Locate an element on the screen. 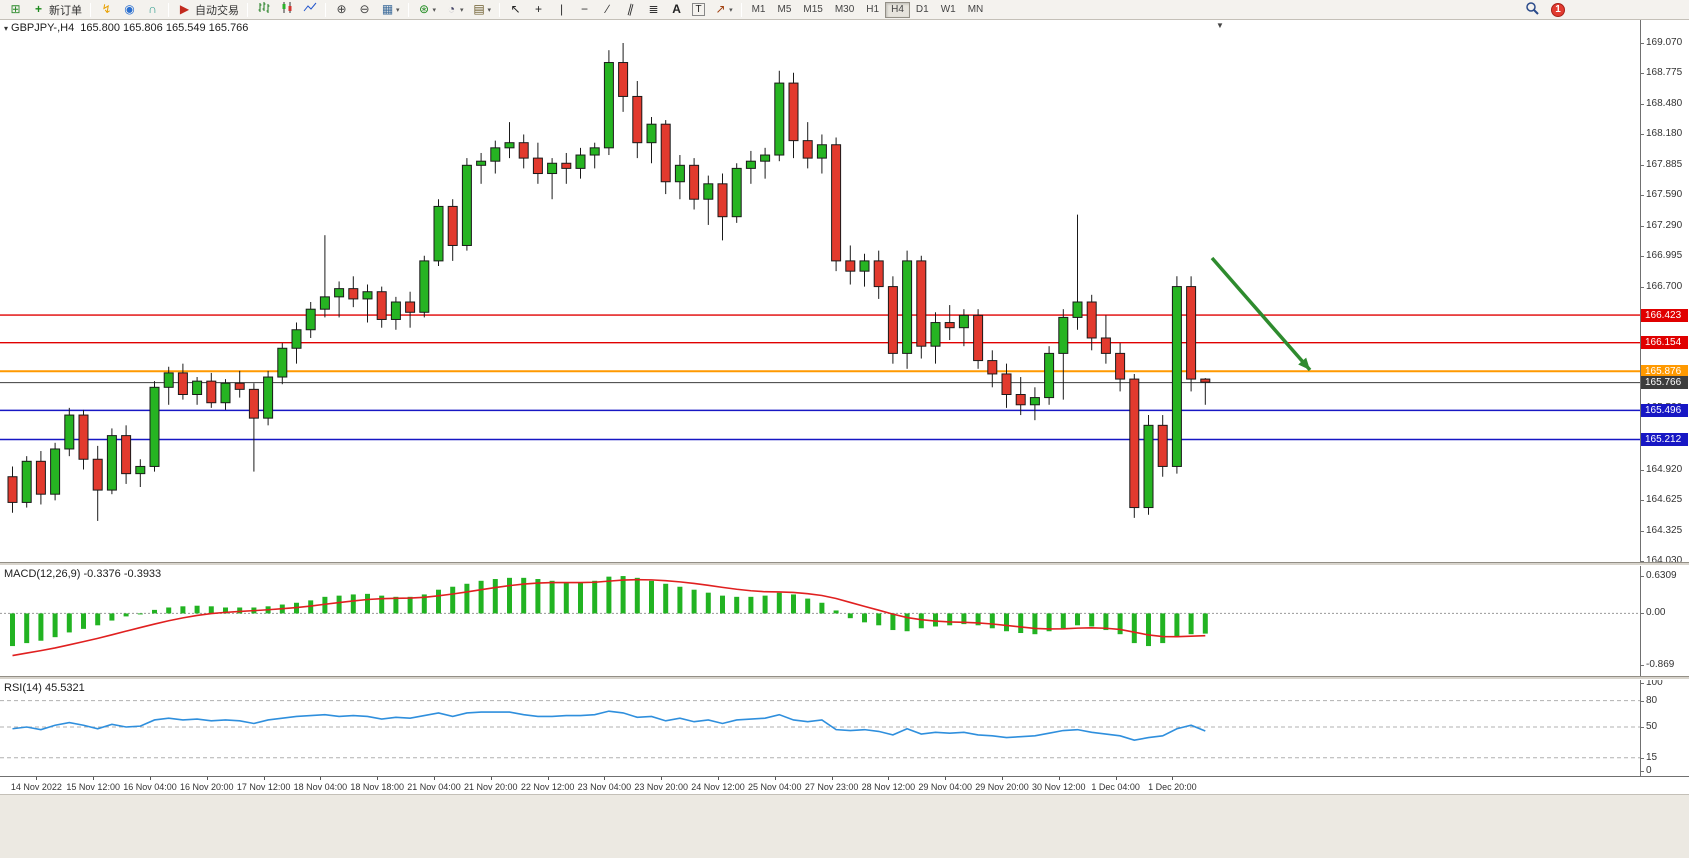 Image resolution: width=1689 pixels, height=858 pixels. cursor-tool-button: ↖ is located at coordinates (515, 10).